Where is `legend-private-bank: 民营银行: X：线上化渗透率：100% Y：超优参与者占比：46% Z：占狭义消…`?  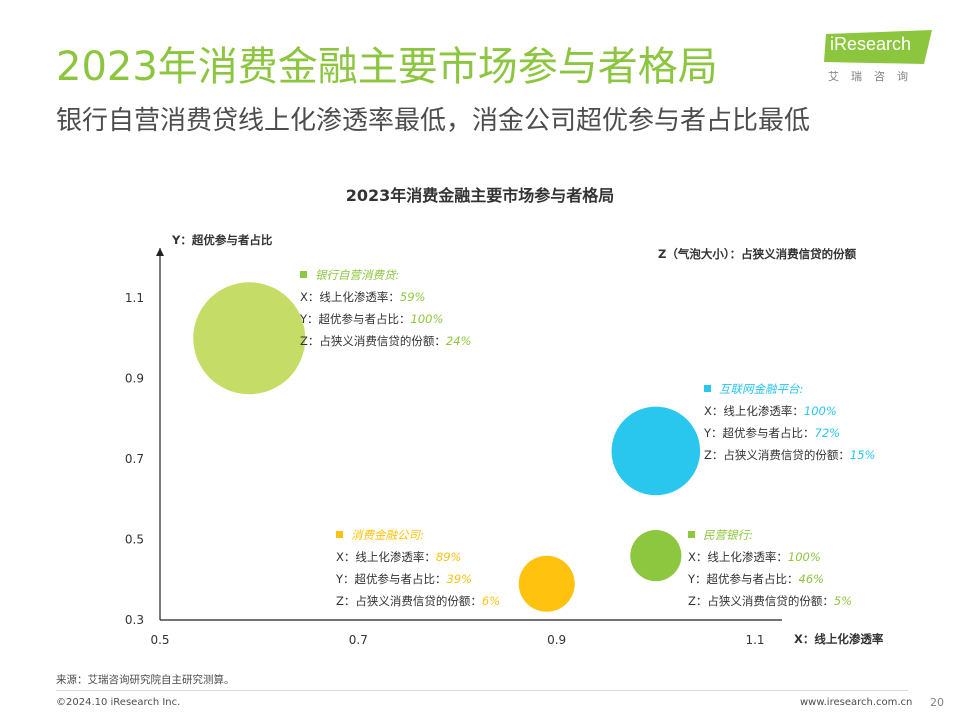
legend-private-bank: 民营银行: X：线上化渗透率：100% Y：超优参与者占比：46% Z：占狭义消… is located at coordinates (770, 568).